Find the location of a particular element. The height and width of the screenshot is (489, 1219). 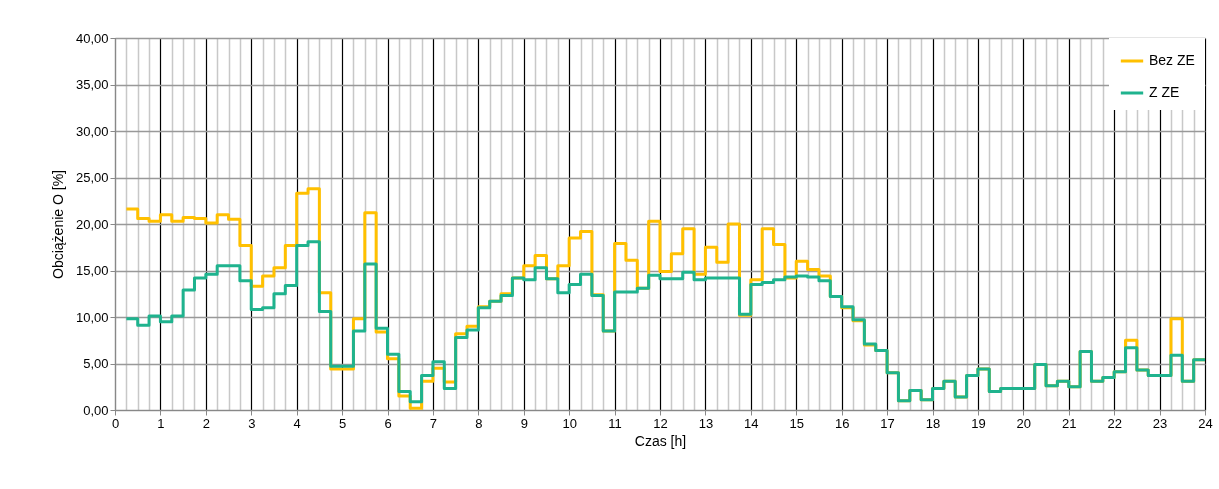

y-tick-label: 5,00 is located at coordinates (96, 363).